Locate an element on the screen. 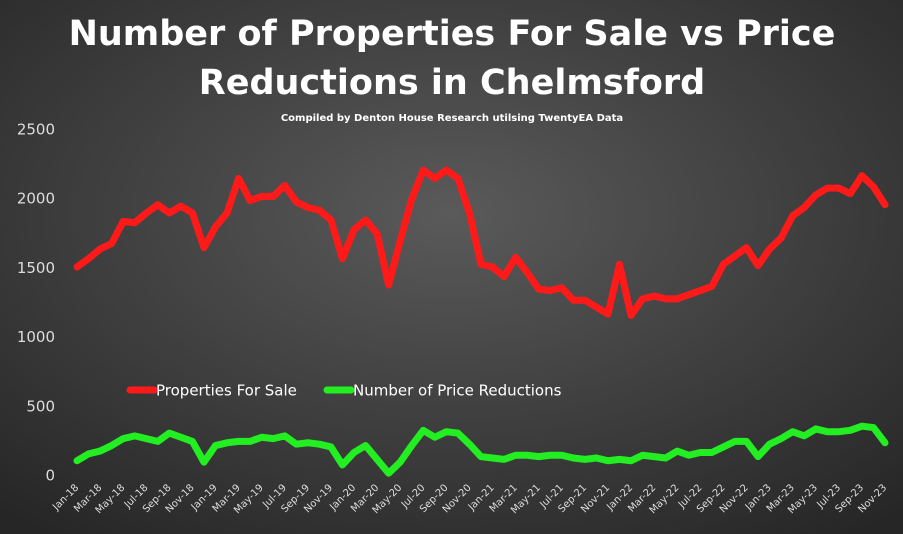 This screenshot has height=534, width=903. y-tick-label: 1000 is located at coordinates (36, 337).